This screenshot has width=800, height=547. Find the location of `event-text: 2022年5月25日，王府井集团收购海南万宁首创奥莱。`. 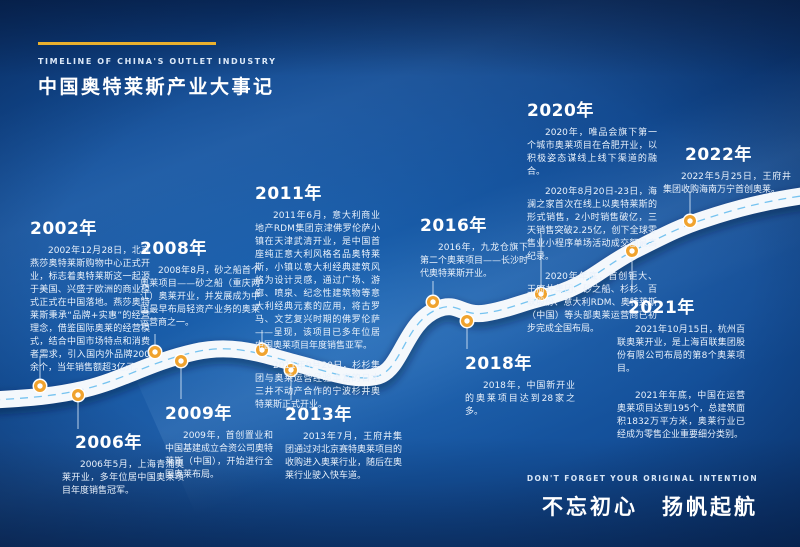

event-text: 2022年5月25日，王府井集团收购海南万宁首创奥莱。 is located at coordinates (727, 183).